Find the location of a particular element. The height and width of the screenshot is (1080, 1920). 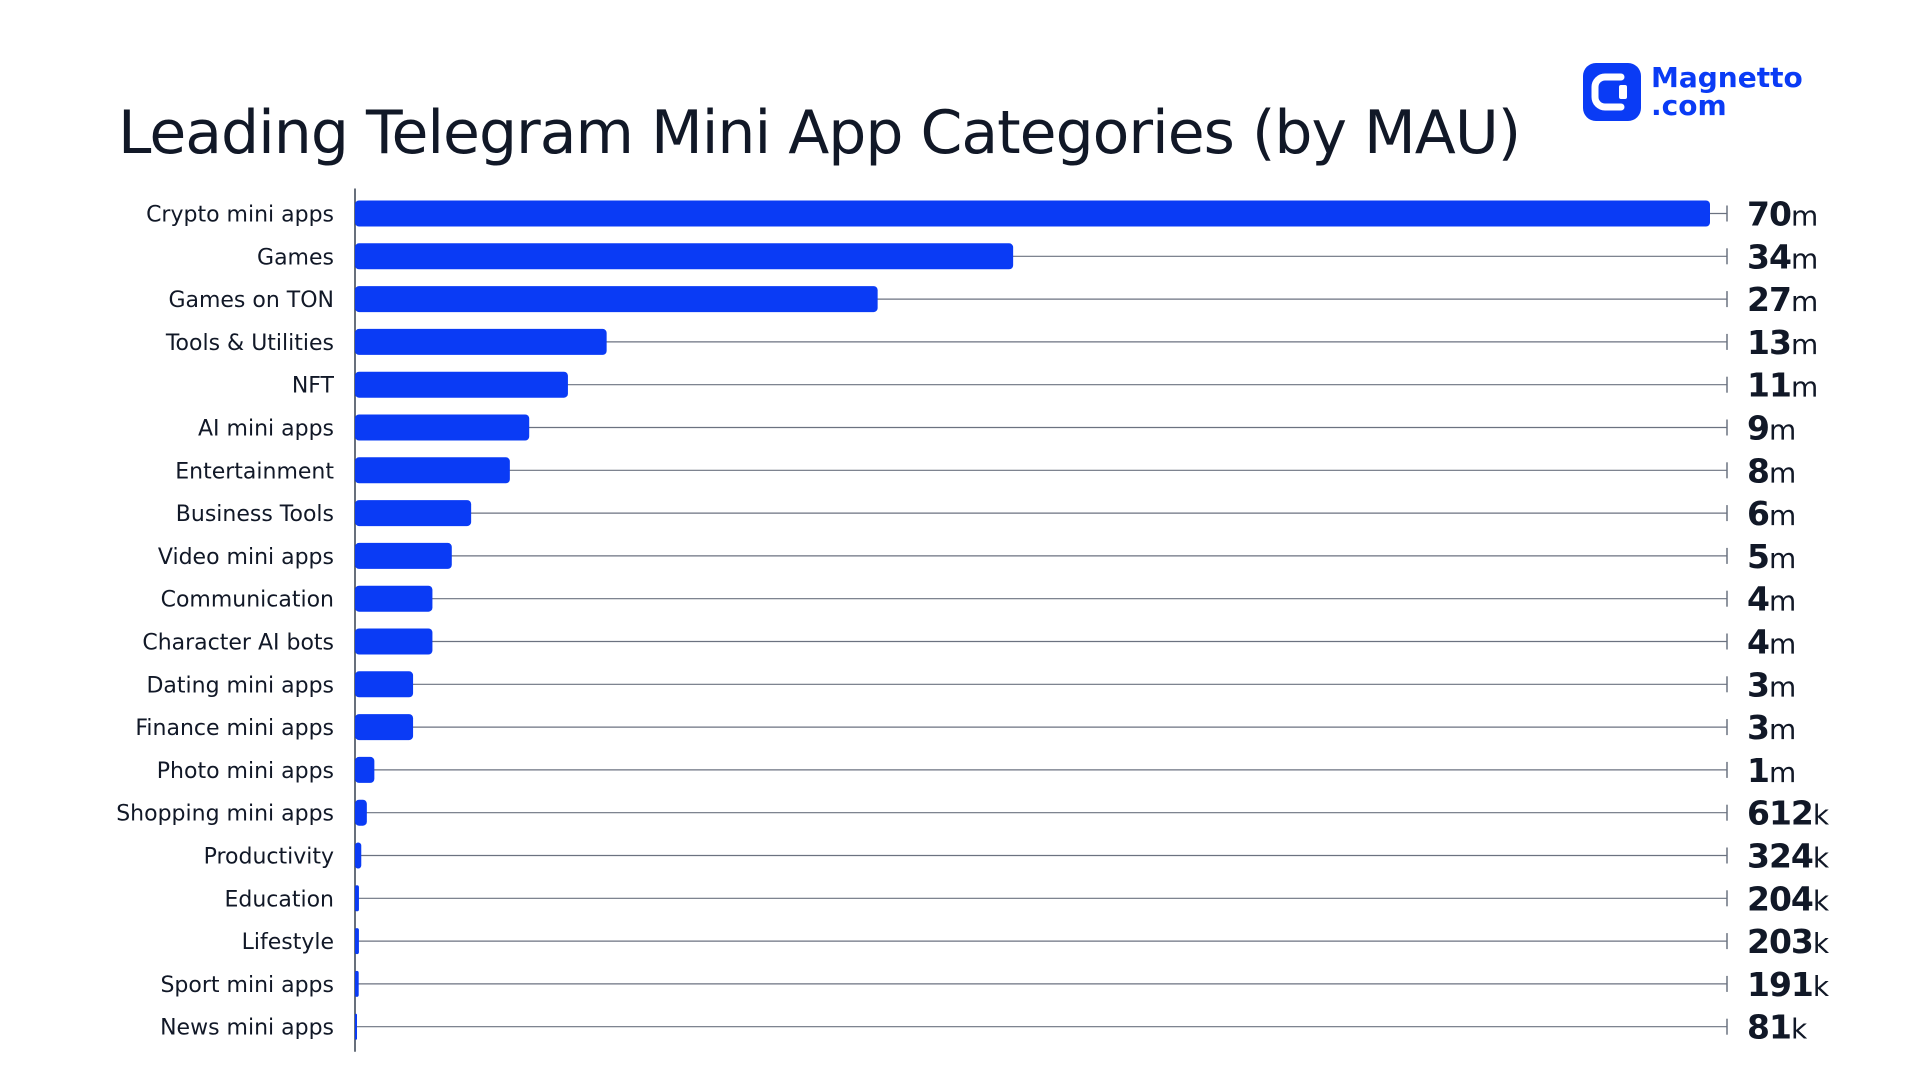

category-label: NFT is located at coordinates (313, 386).